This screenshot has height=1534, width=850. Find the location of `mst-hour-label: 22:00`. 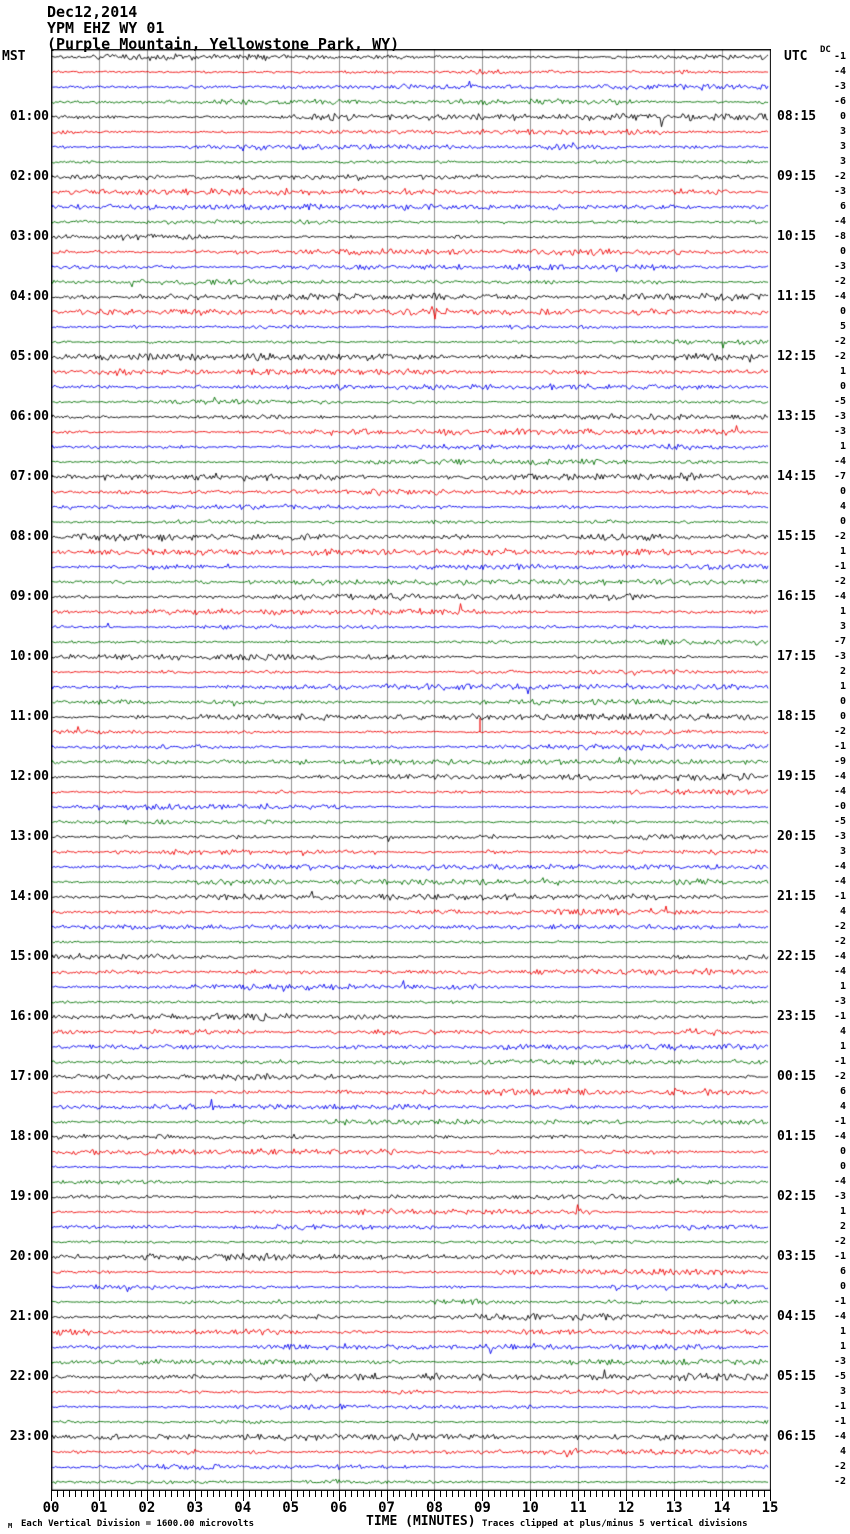

mst-hour-label: 22:00 is located at coordinates (29, 1376).